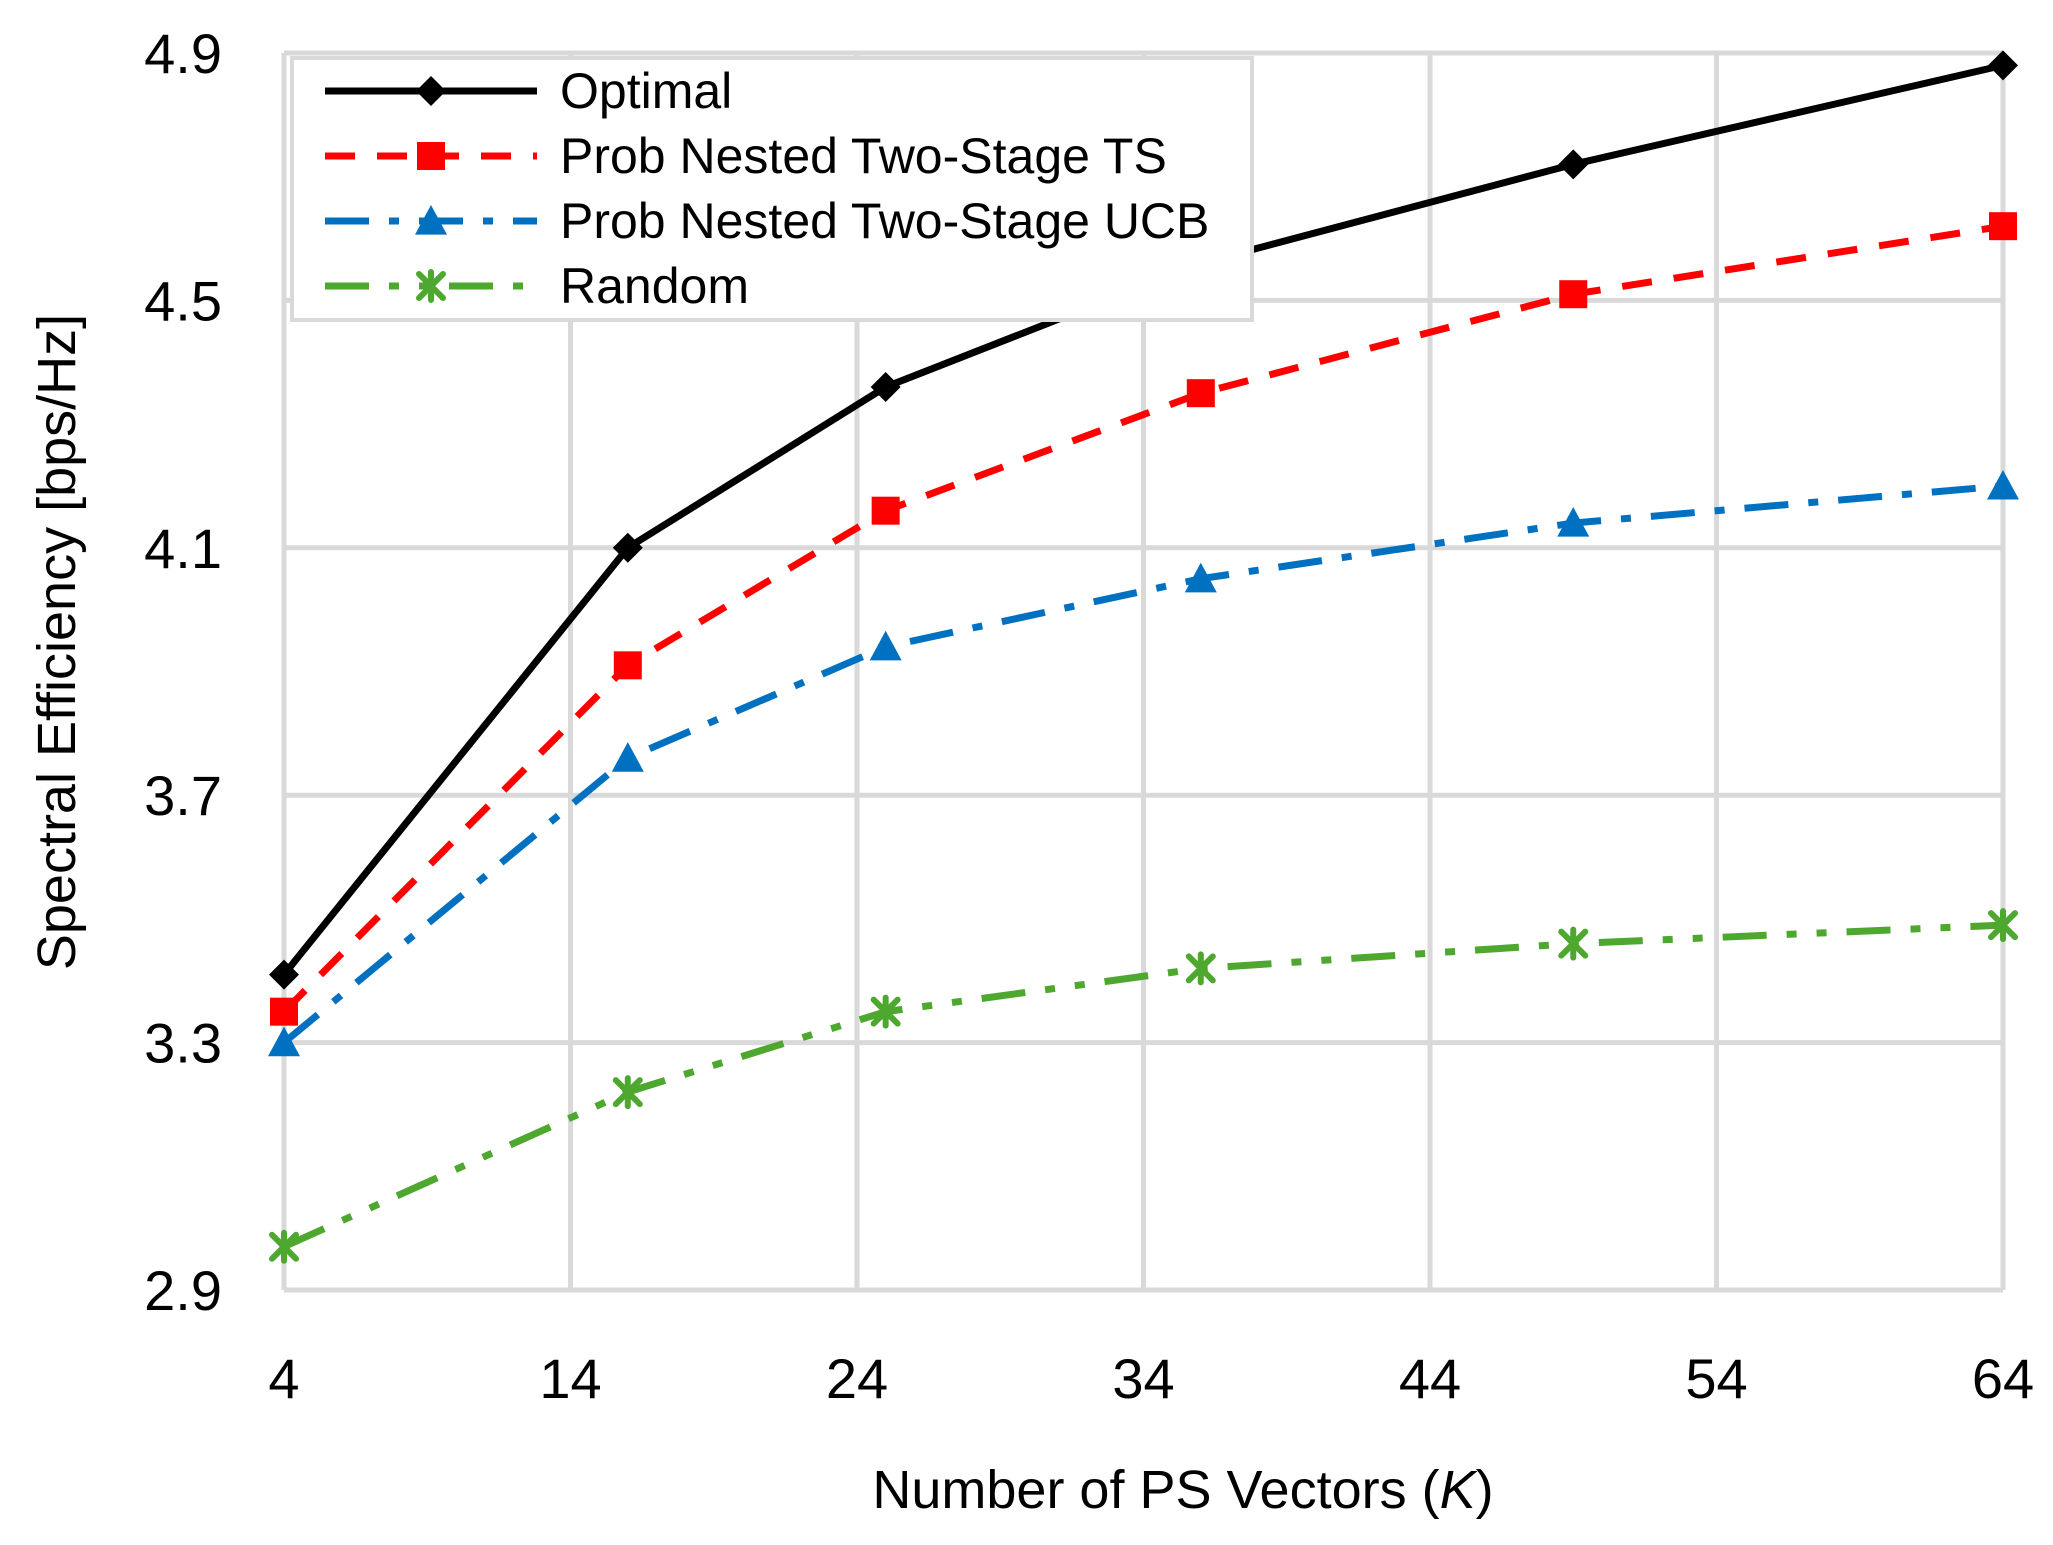 The image size is (2053, 1545). What do you see at coordinates (528, 91) in the screenshot?
I see `legend-entry-optimal: Optimal` at bounding box center [528, 91].